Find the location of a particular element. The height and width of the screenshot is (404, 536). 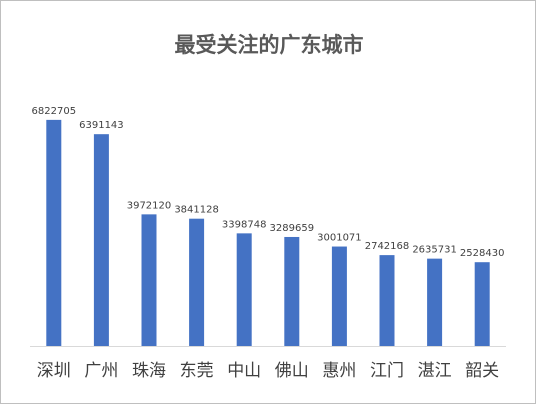

x-tick-label-10: 韶关 is located at coordinates (482, 371).